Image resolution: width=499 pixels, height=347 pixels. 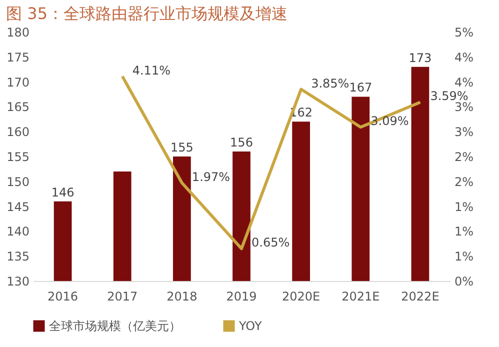 I want to click on data-label: 173, so click(x=420, y=57).